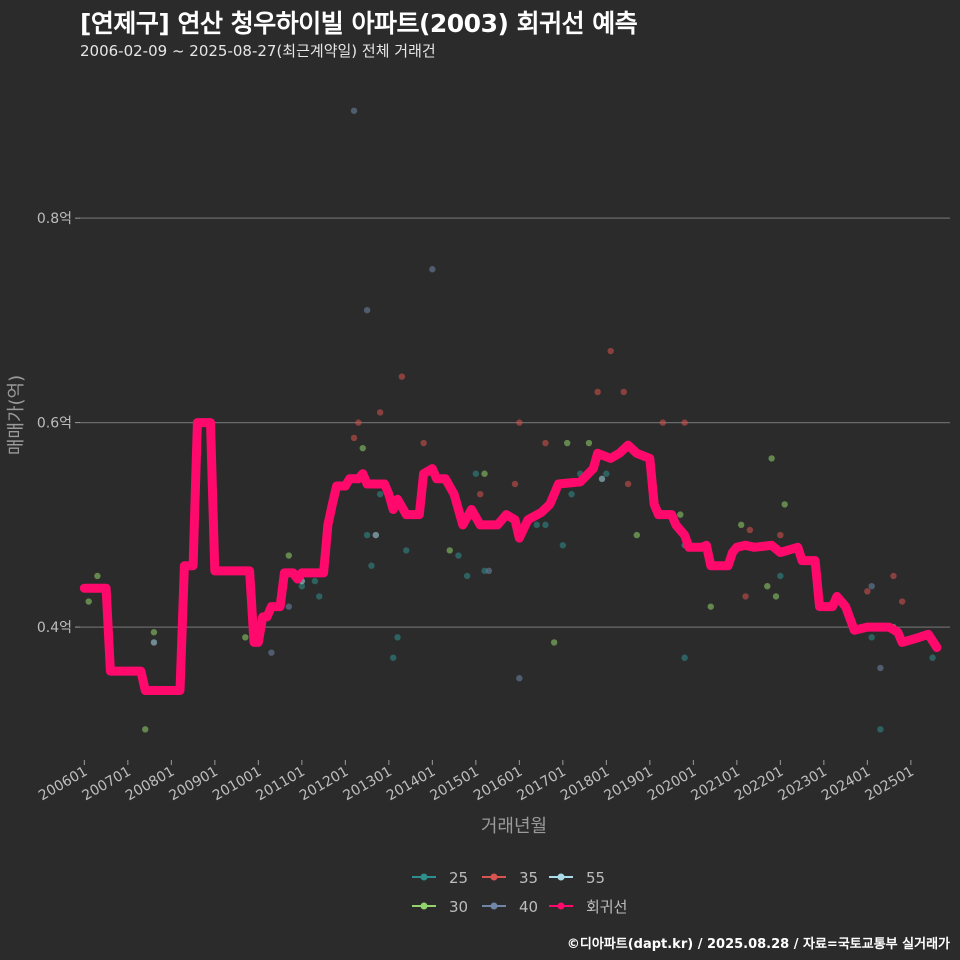 Image resolution: width=960 pixels, height=960 pixels. I want to click on x-tick-label: 202101, so click(716, 784).